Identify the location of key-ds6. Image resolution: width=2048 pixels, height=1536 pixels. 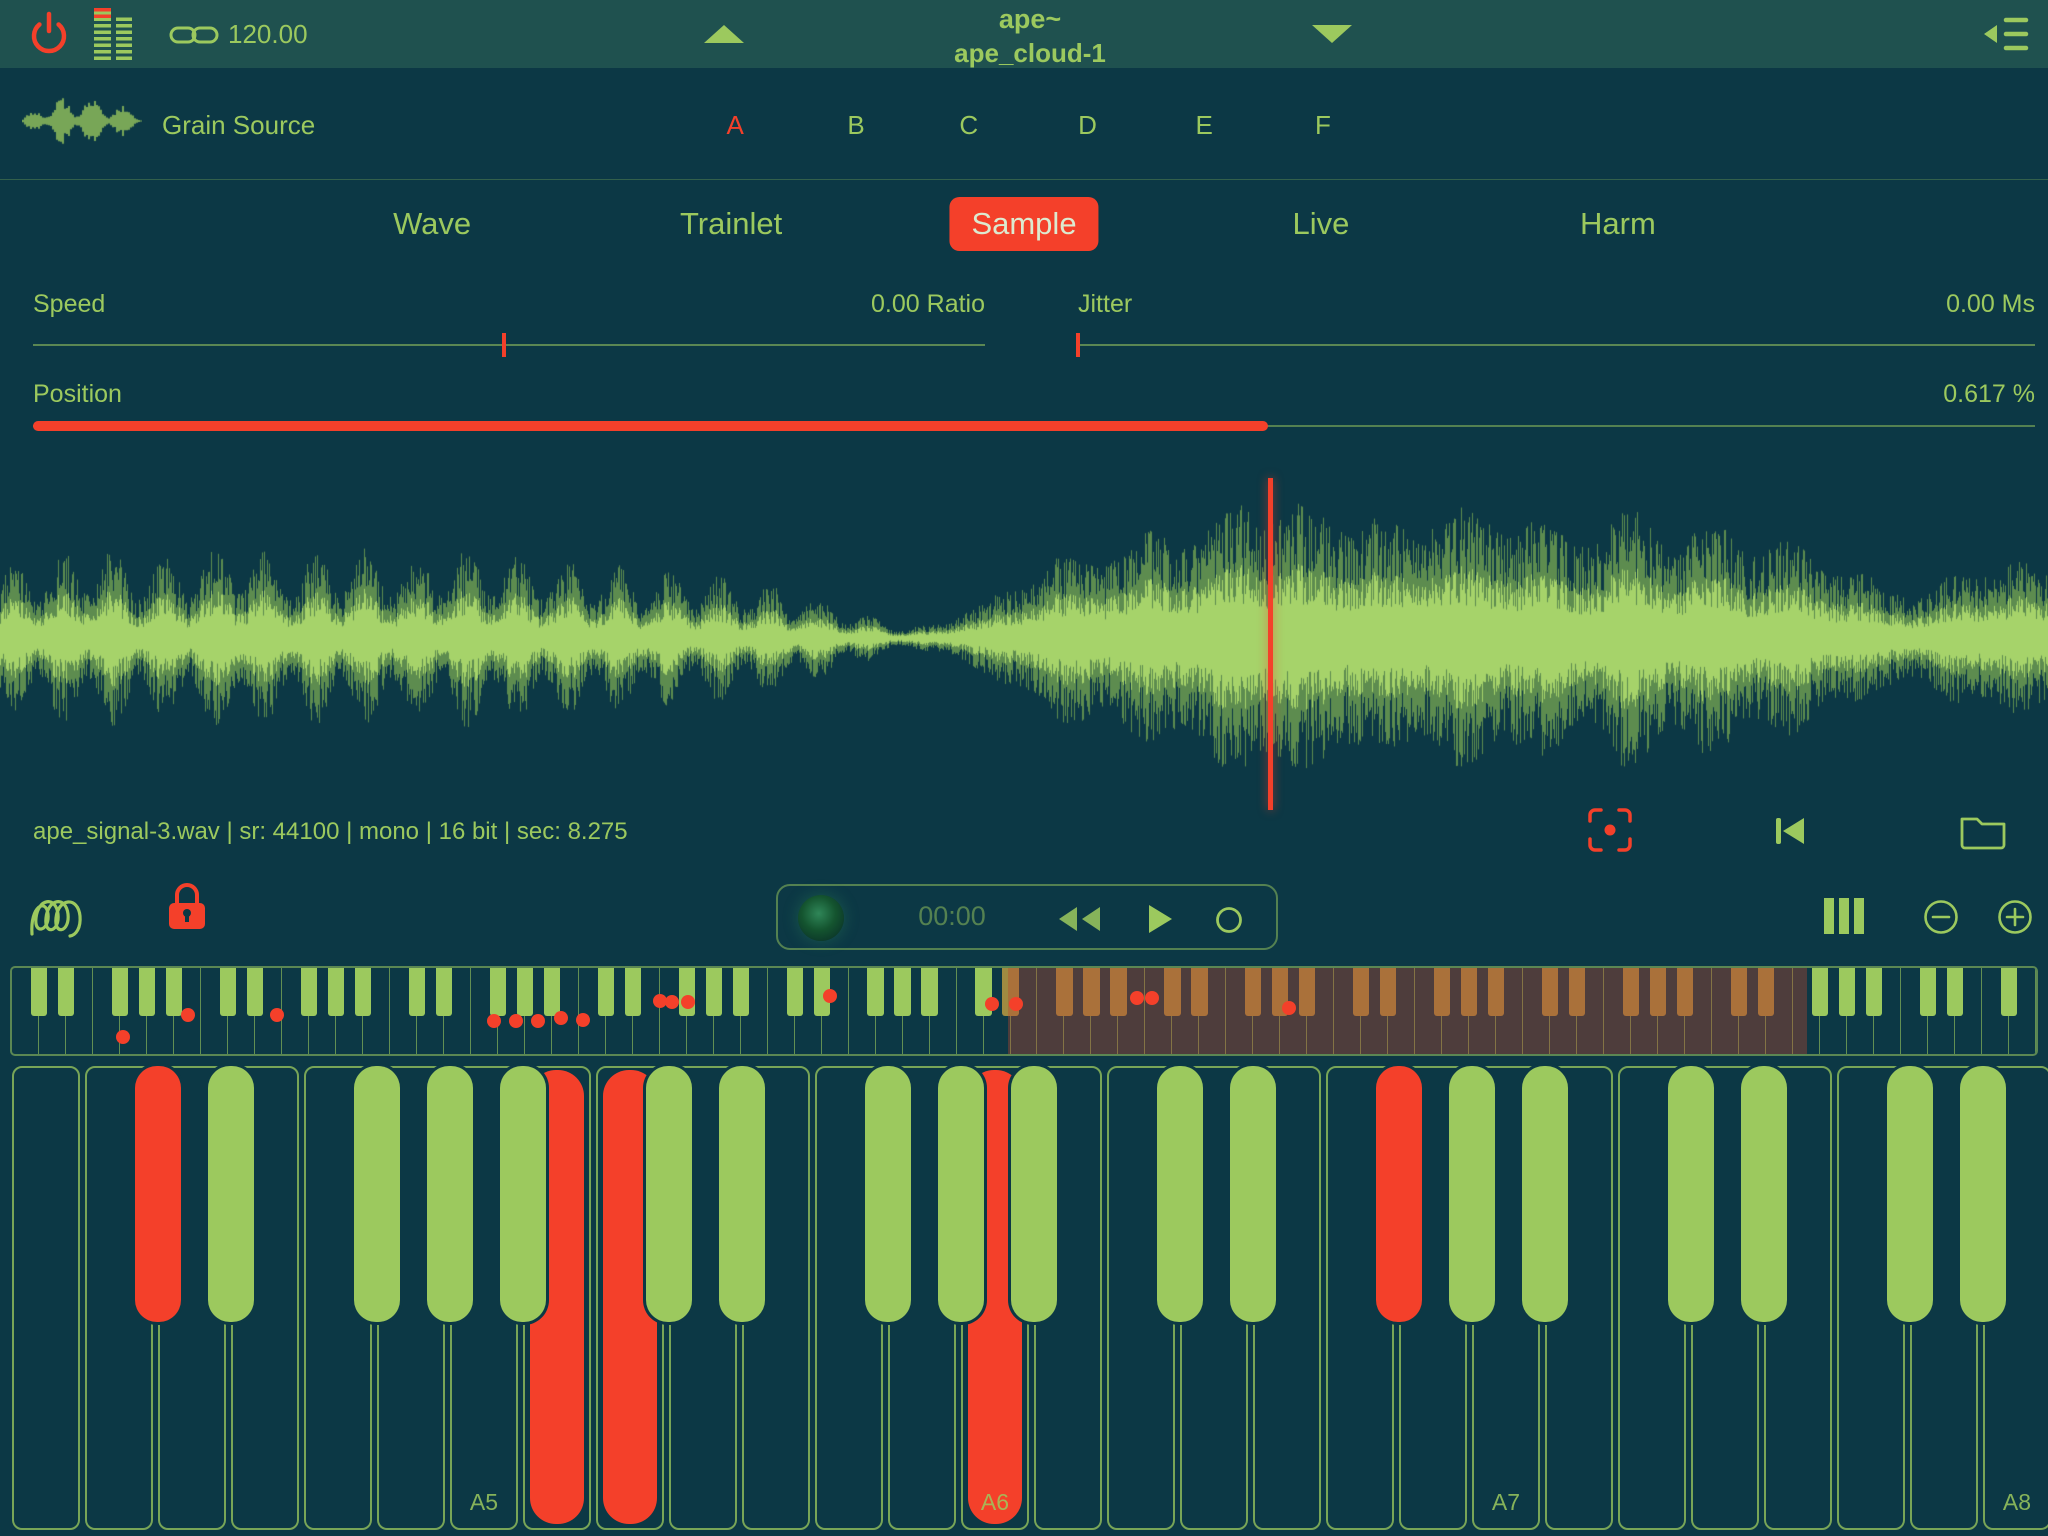
(742, 1194).